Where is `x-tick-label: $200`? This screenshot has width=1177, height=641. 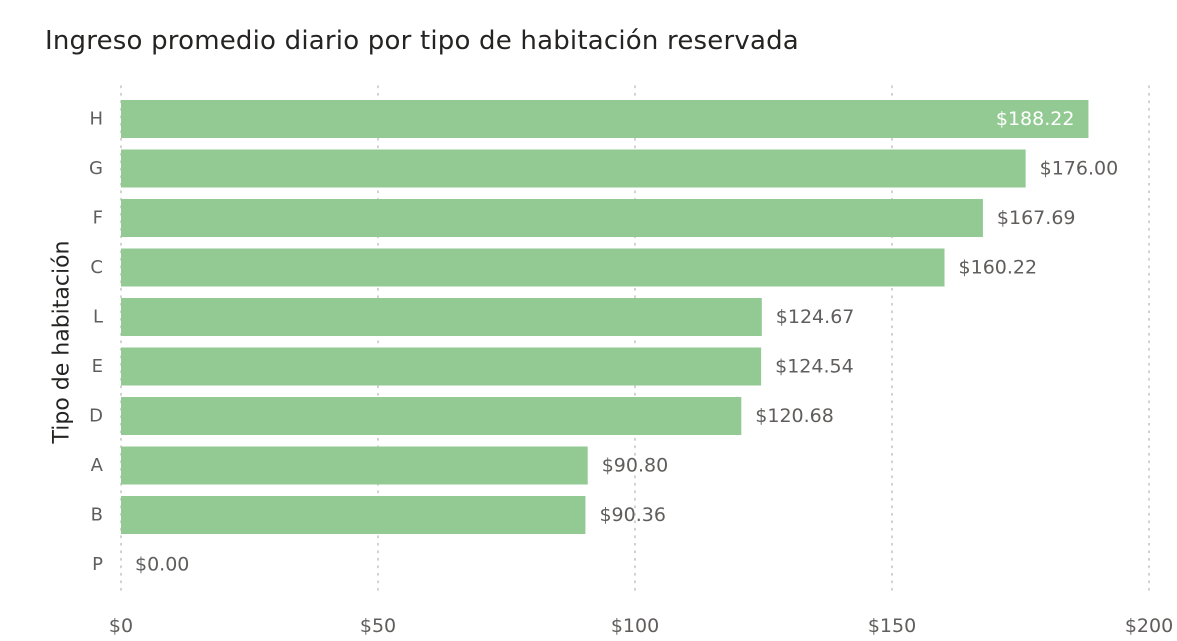
x-tick-label: $200 is located at coordinates (1149, 626).